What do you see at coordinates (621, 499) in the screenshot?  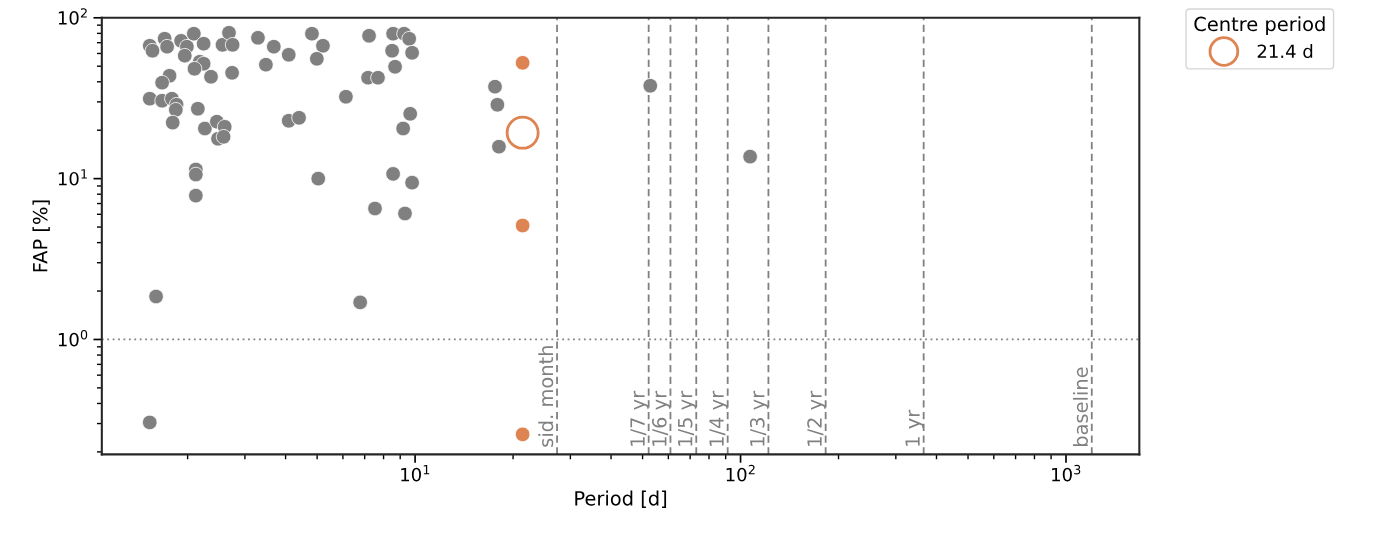 I see `x-axis-title: Period [d]` at bounding box center [621, 499].